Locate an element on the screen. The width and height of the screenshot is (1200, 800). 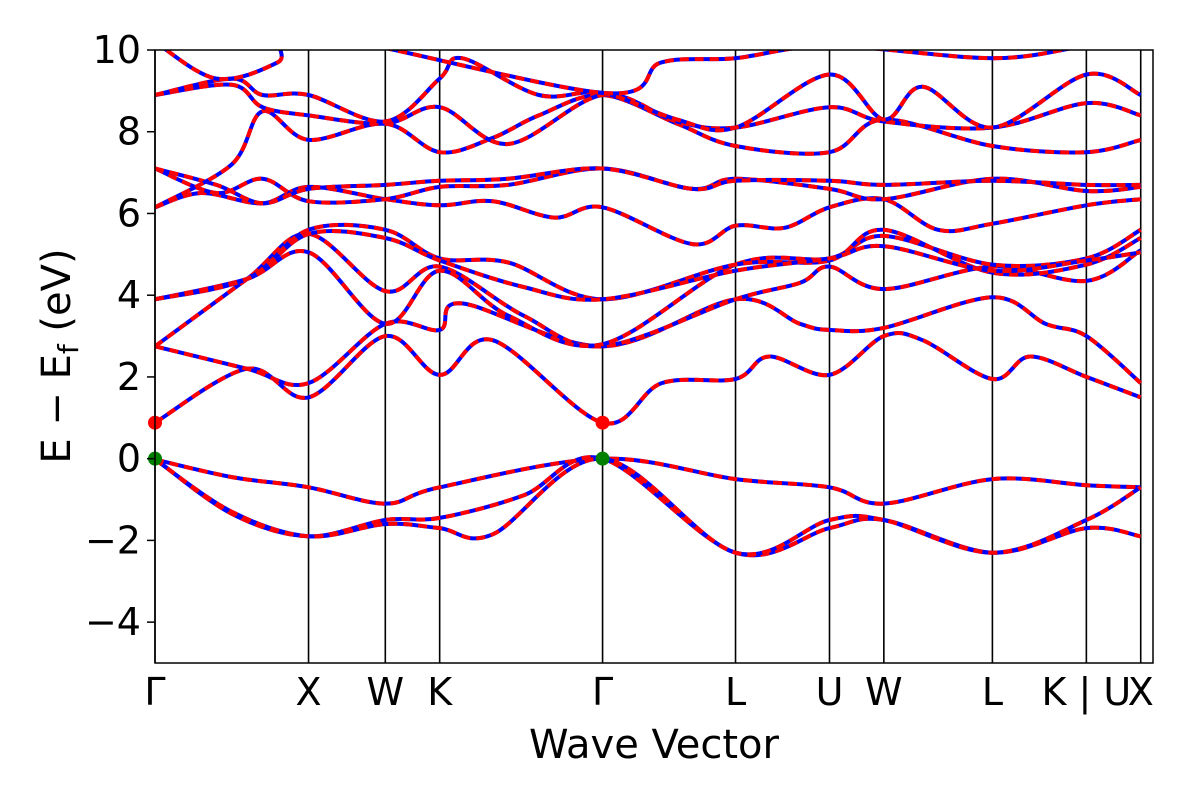
y-axis-label-main: E − E is located at coordinates (57, 409).